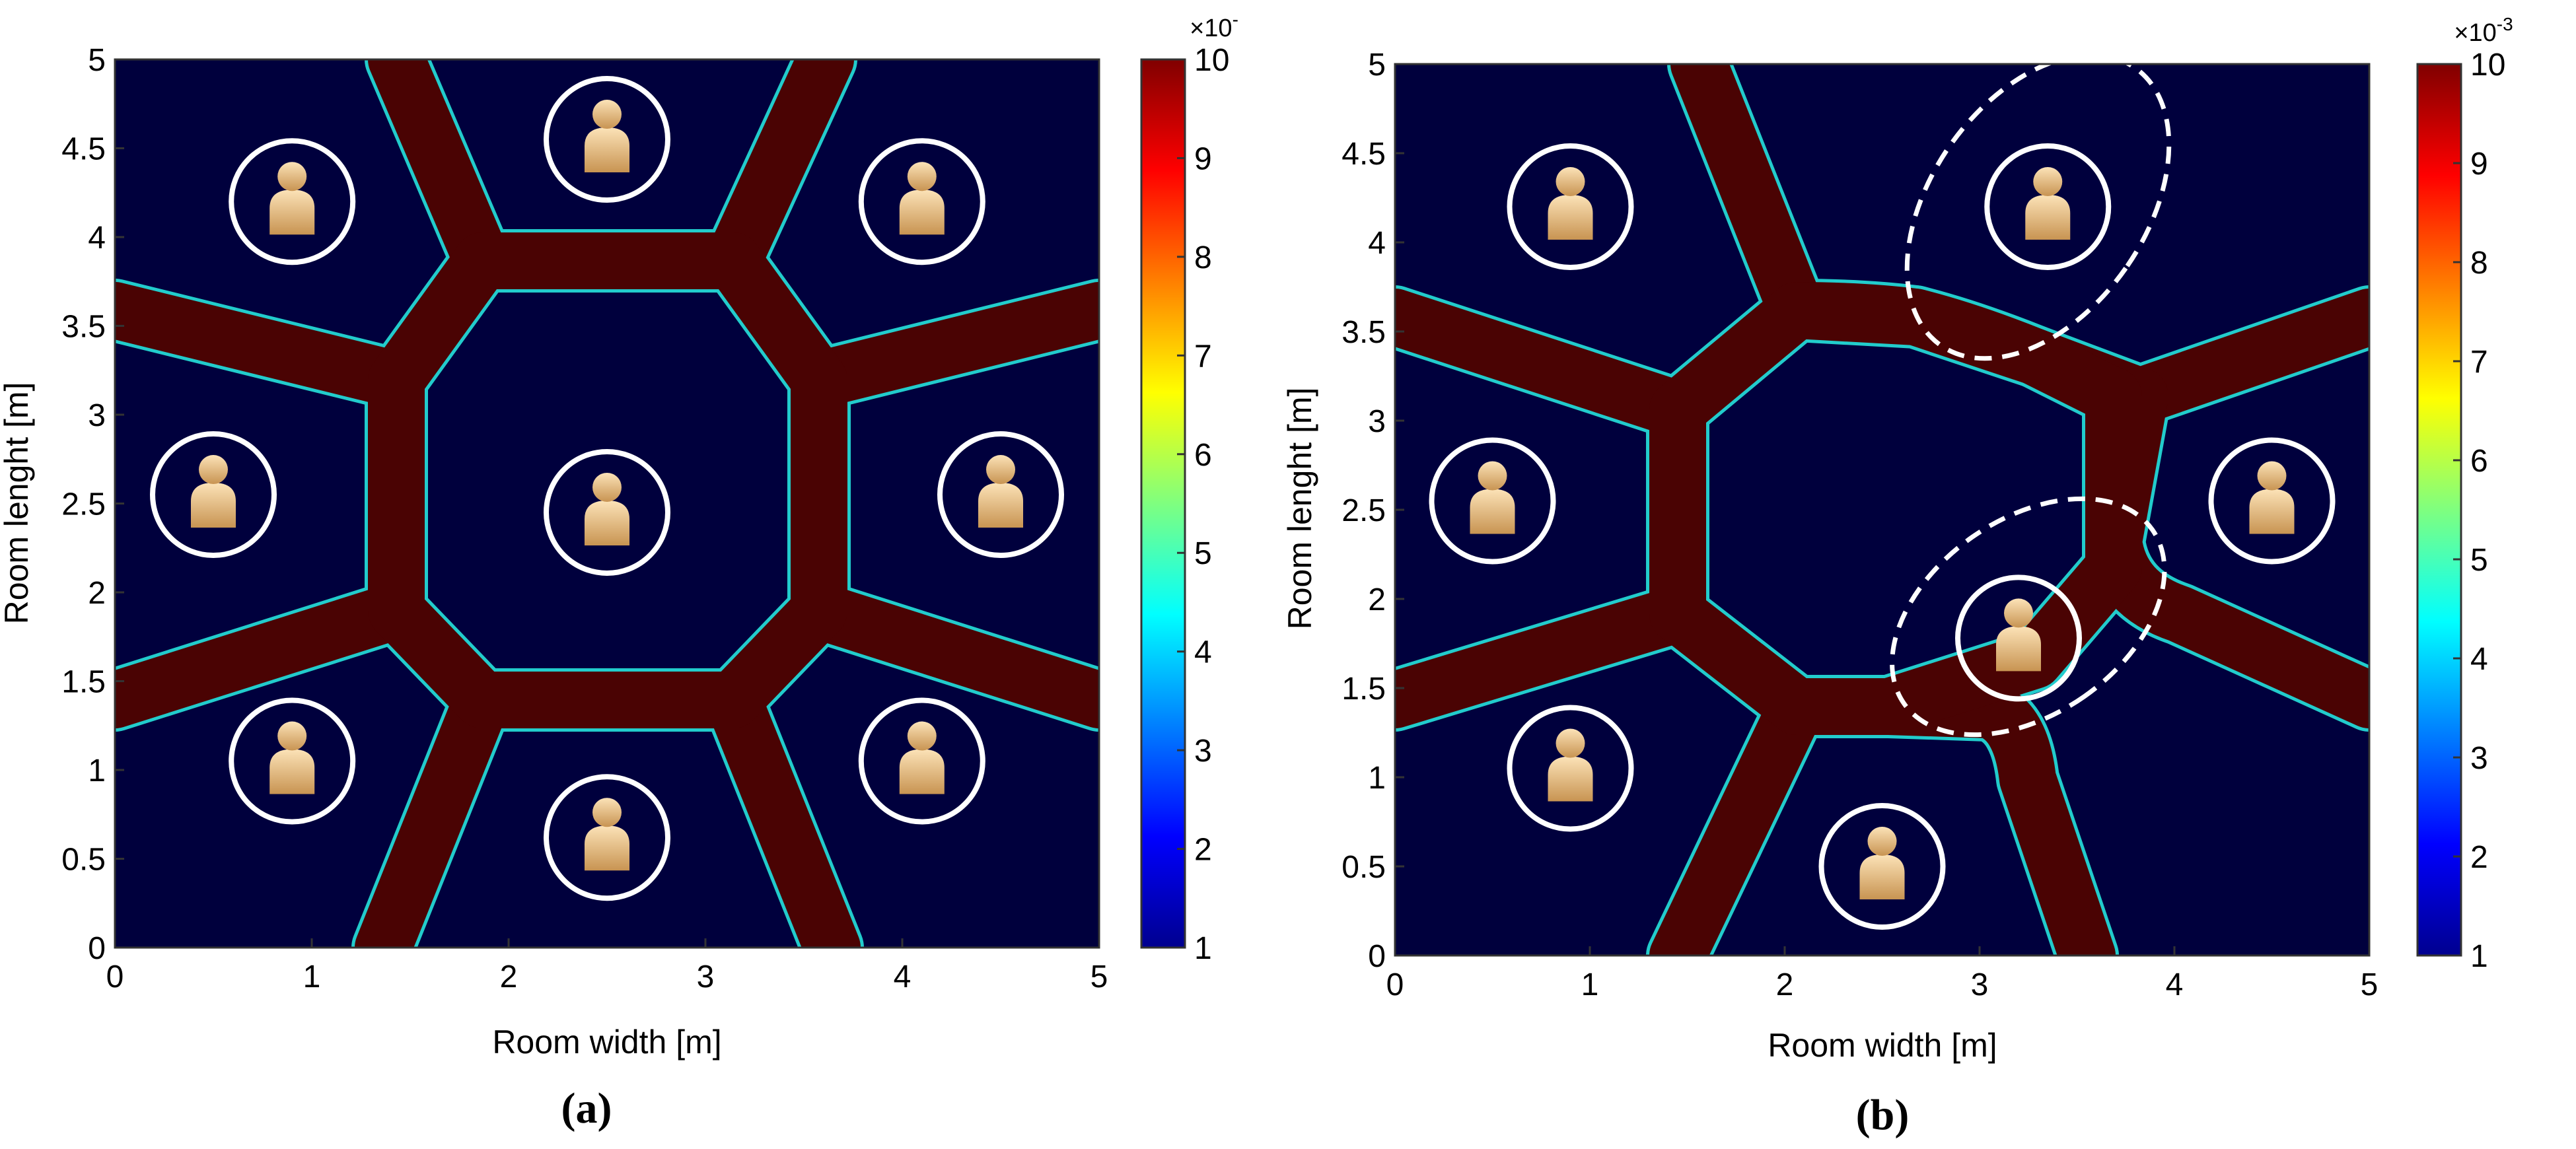  What do you see at coordinates (586, 1108) in the screenshot?
I see `panel-label-a: (a)` at bounding box center [586, 1108].